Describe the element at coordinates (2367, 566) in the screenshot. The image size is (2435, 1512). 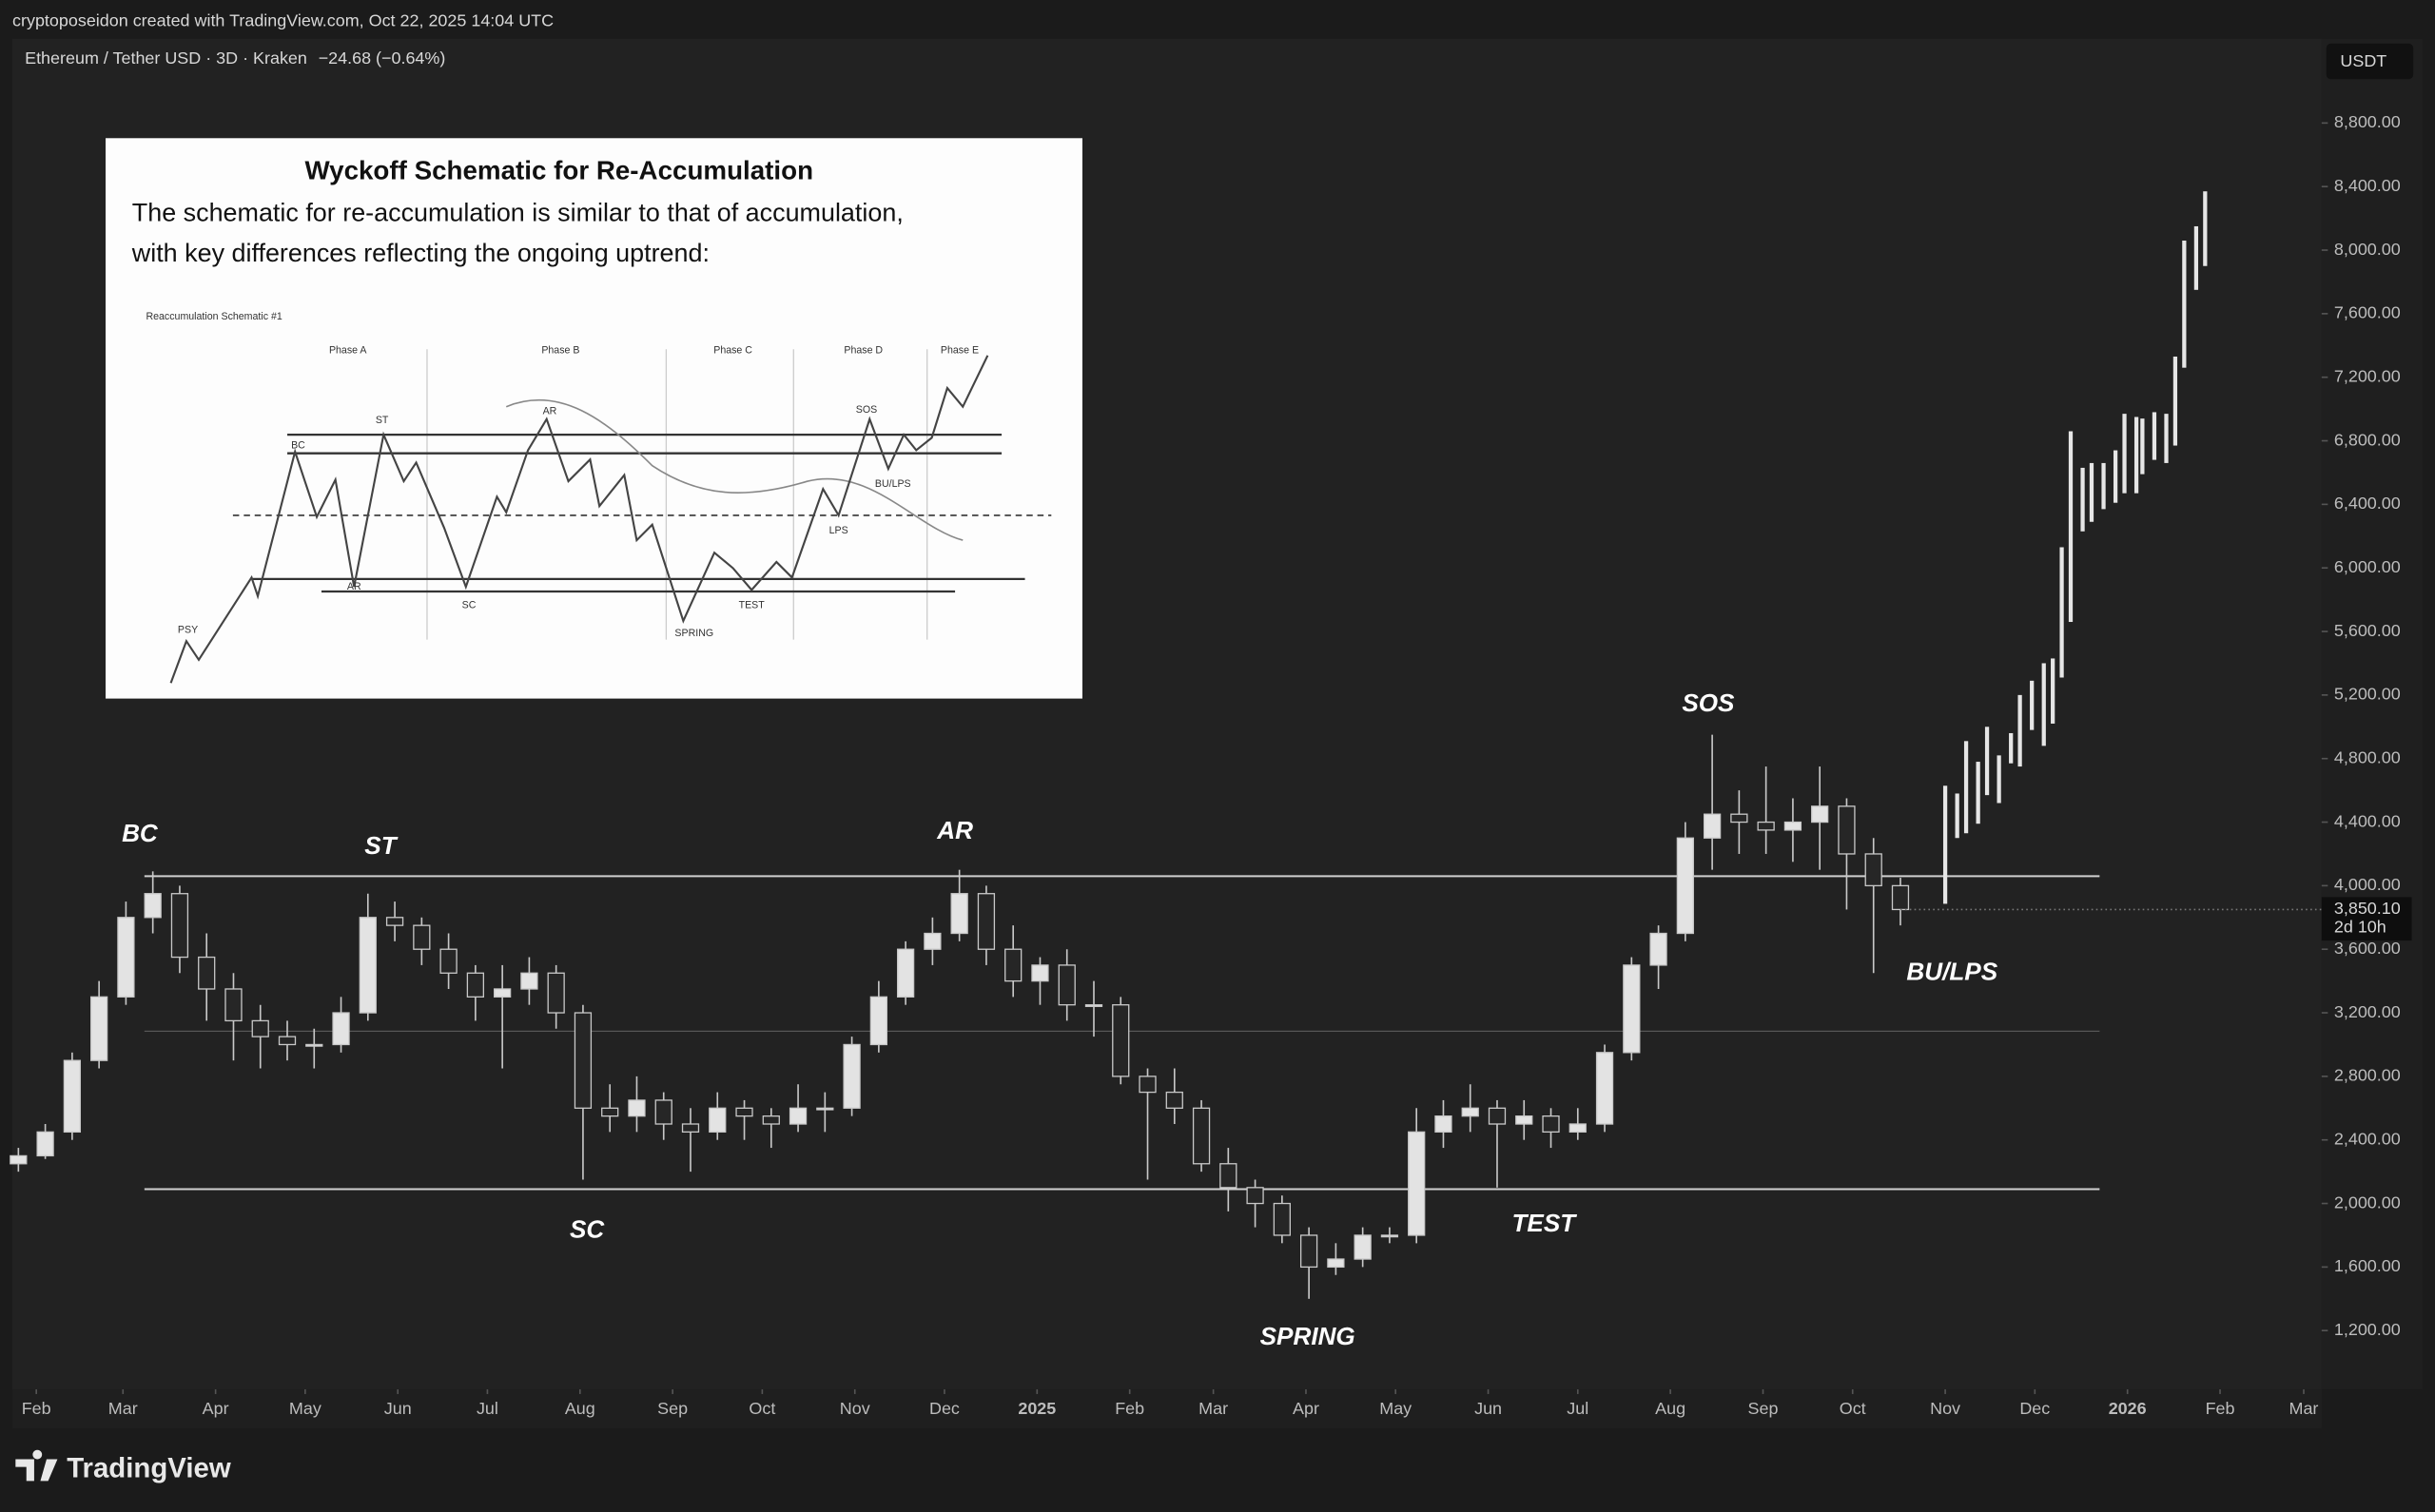
I see `y-tick-label: 6,000.00` at that location.